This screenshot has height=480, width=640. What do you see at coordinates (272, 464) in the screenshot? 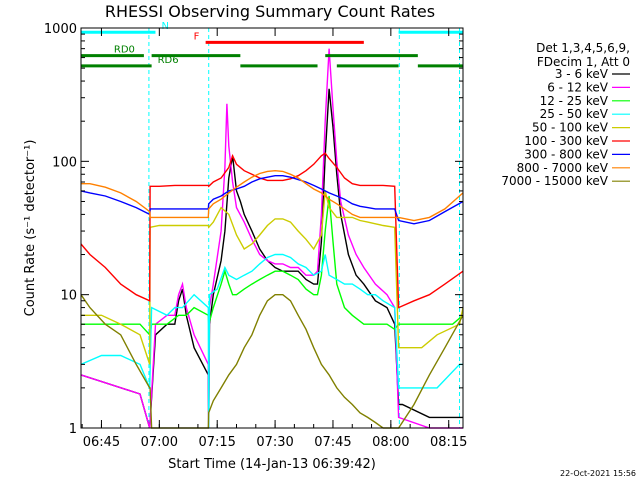
I see `x-axis-label: Start Time (14-Jan-13 06:39:42)` at bounding box center [272, 464].